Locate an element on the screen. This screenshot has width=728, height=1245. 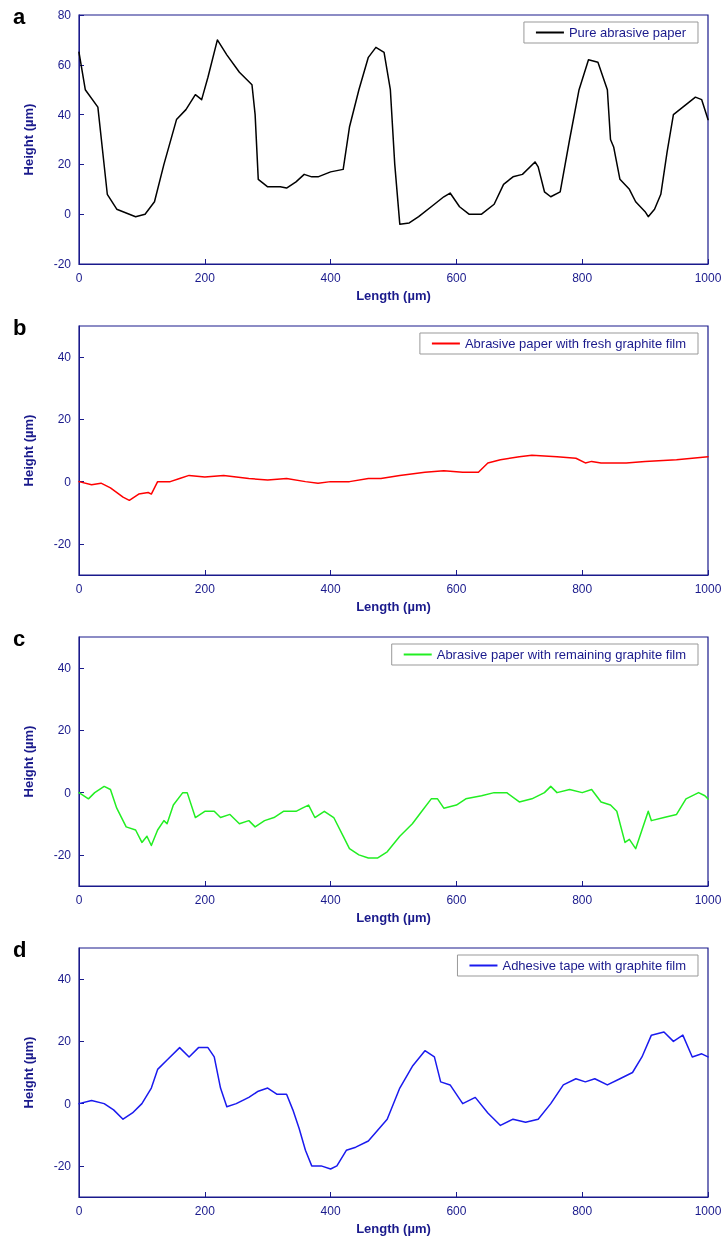
legend-label: Pure abrasive paper is located at coordinates (627, 32).